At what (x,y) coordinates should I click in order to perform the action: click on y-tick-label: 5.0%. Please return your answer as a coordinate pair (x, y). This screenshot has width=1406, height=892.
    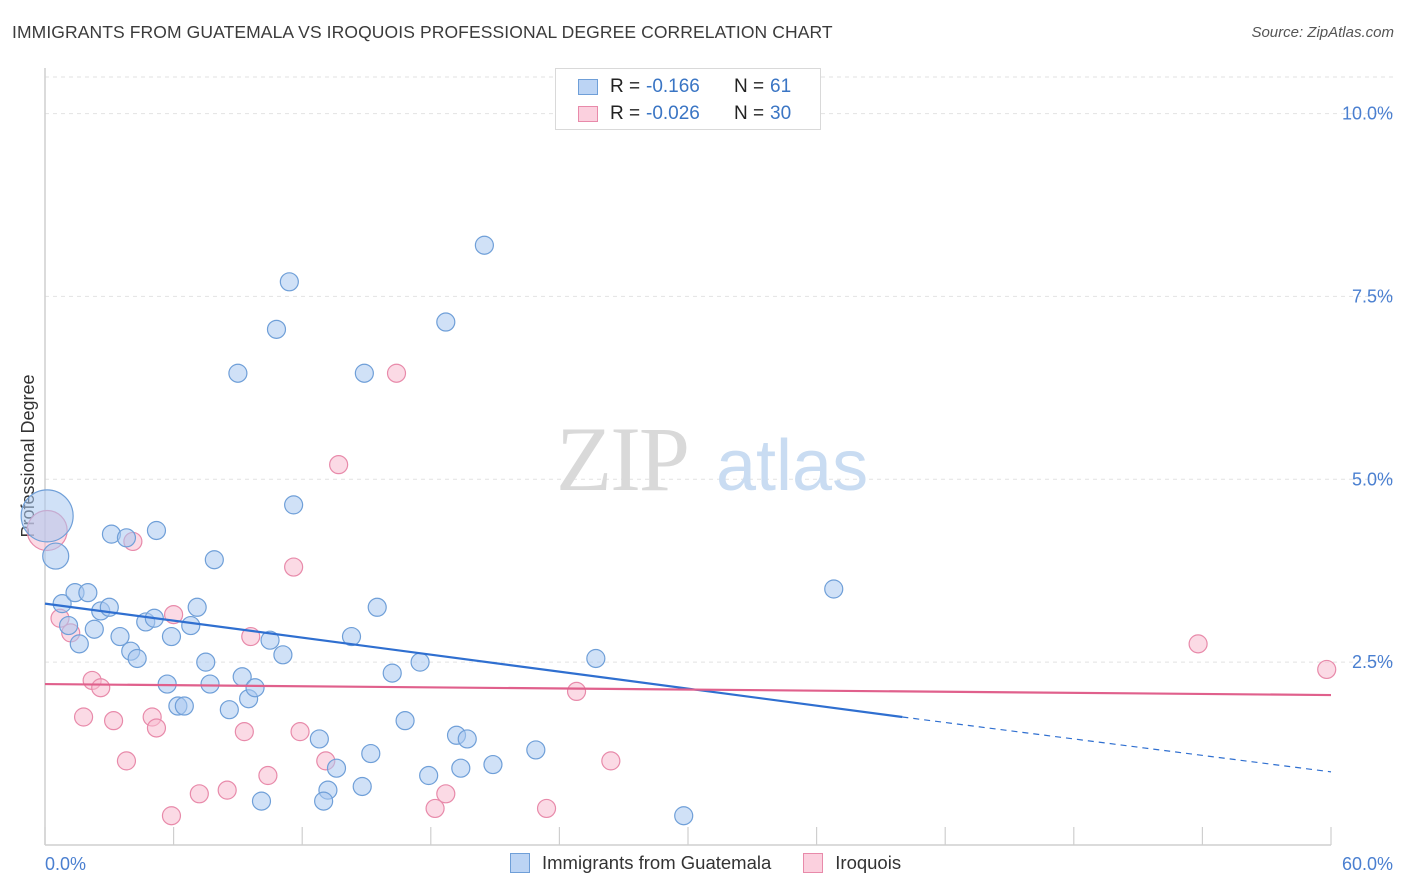
    Looking at the image, I should click on (1372, 479).